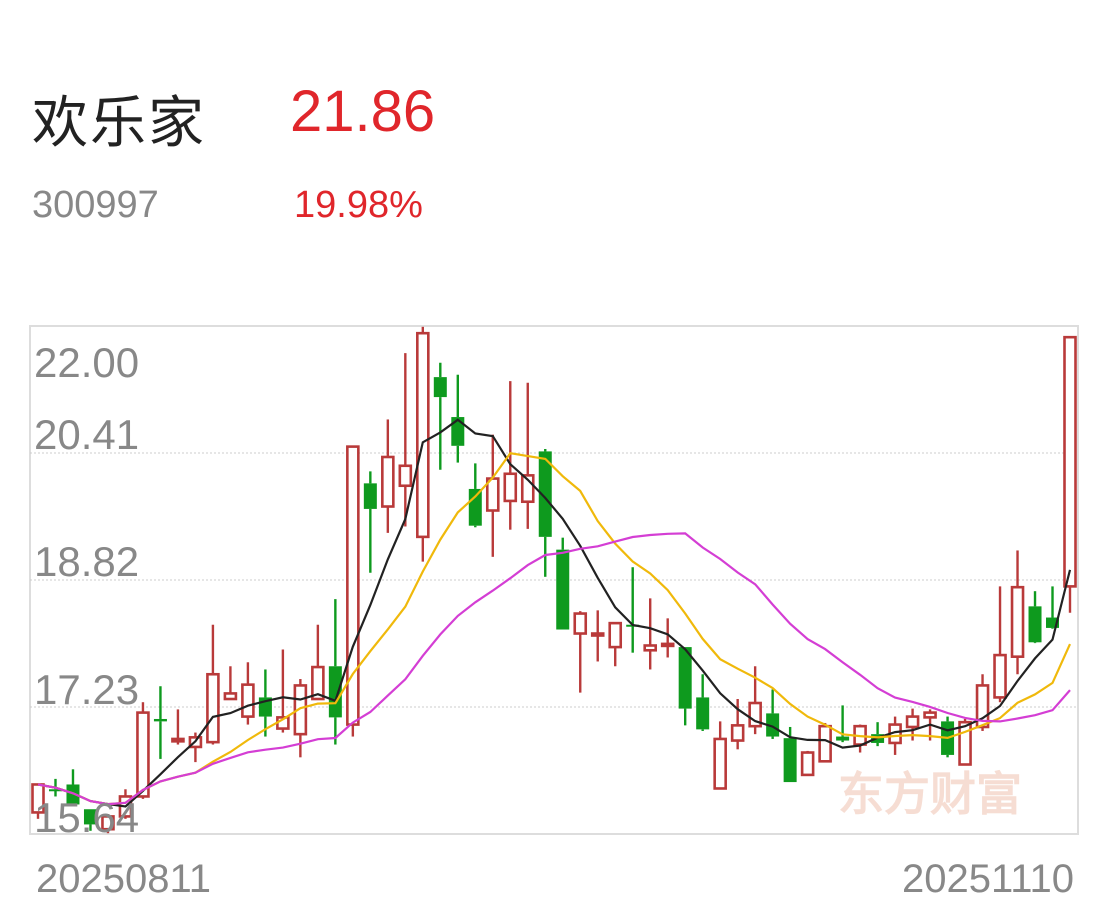 The width and height of the screenshot is (1110, 912). I want to click on x-tick-label-end: 20251110, so click(988, 879).